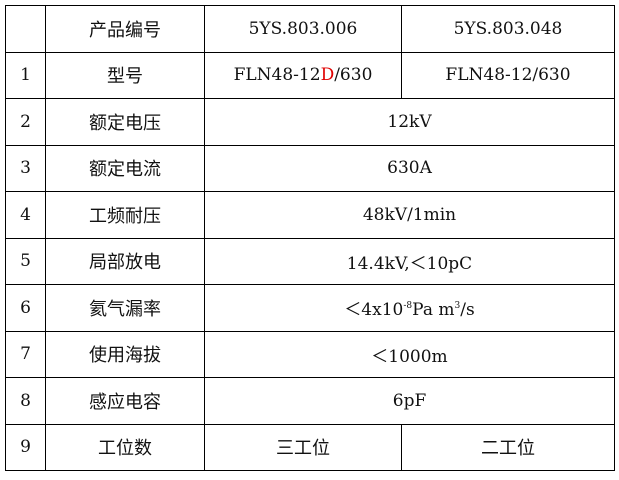  What do you see at coordinates (508, 29) in the screenshot?
I see `product-code-b: 5YS.803.048` at bounding box center [508, 29].